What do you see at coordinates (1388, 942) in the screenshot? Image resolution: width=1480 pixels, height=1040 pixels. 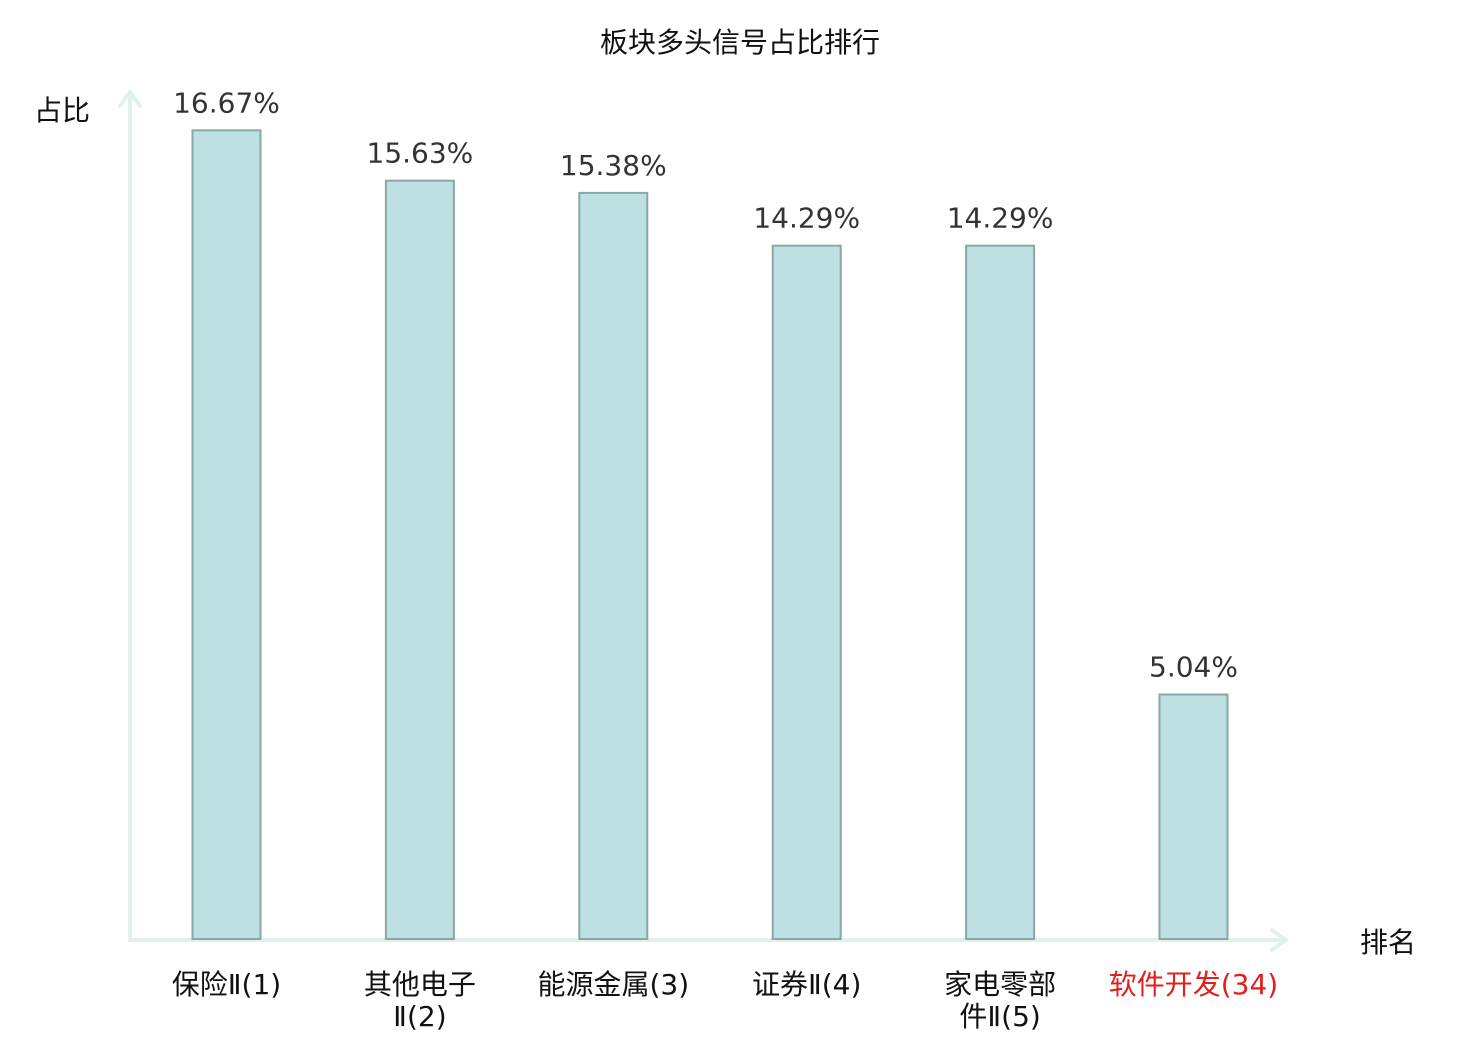 I see `x-axis-label: 排名` at bounding box center [1388, 942].